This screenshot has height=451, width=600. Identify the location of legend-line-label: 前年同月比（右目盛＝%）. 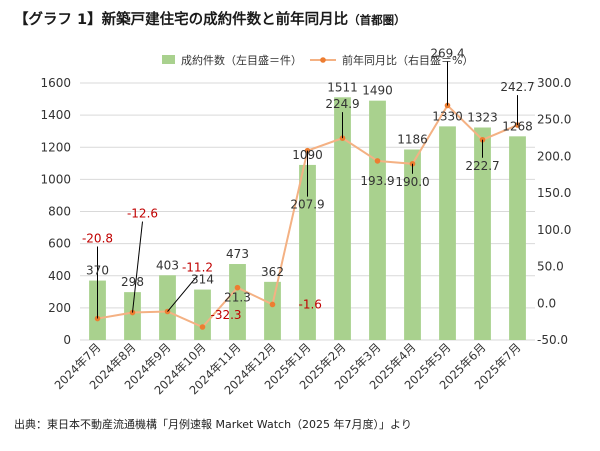
(407, 60).